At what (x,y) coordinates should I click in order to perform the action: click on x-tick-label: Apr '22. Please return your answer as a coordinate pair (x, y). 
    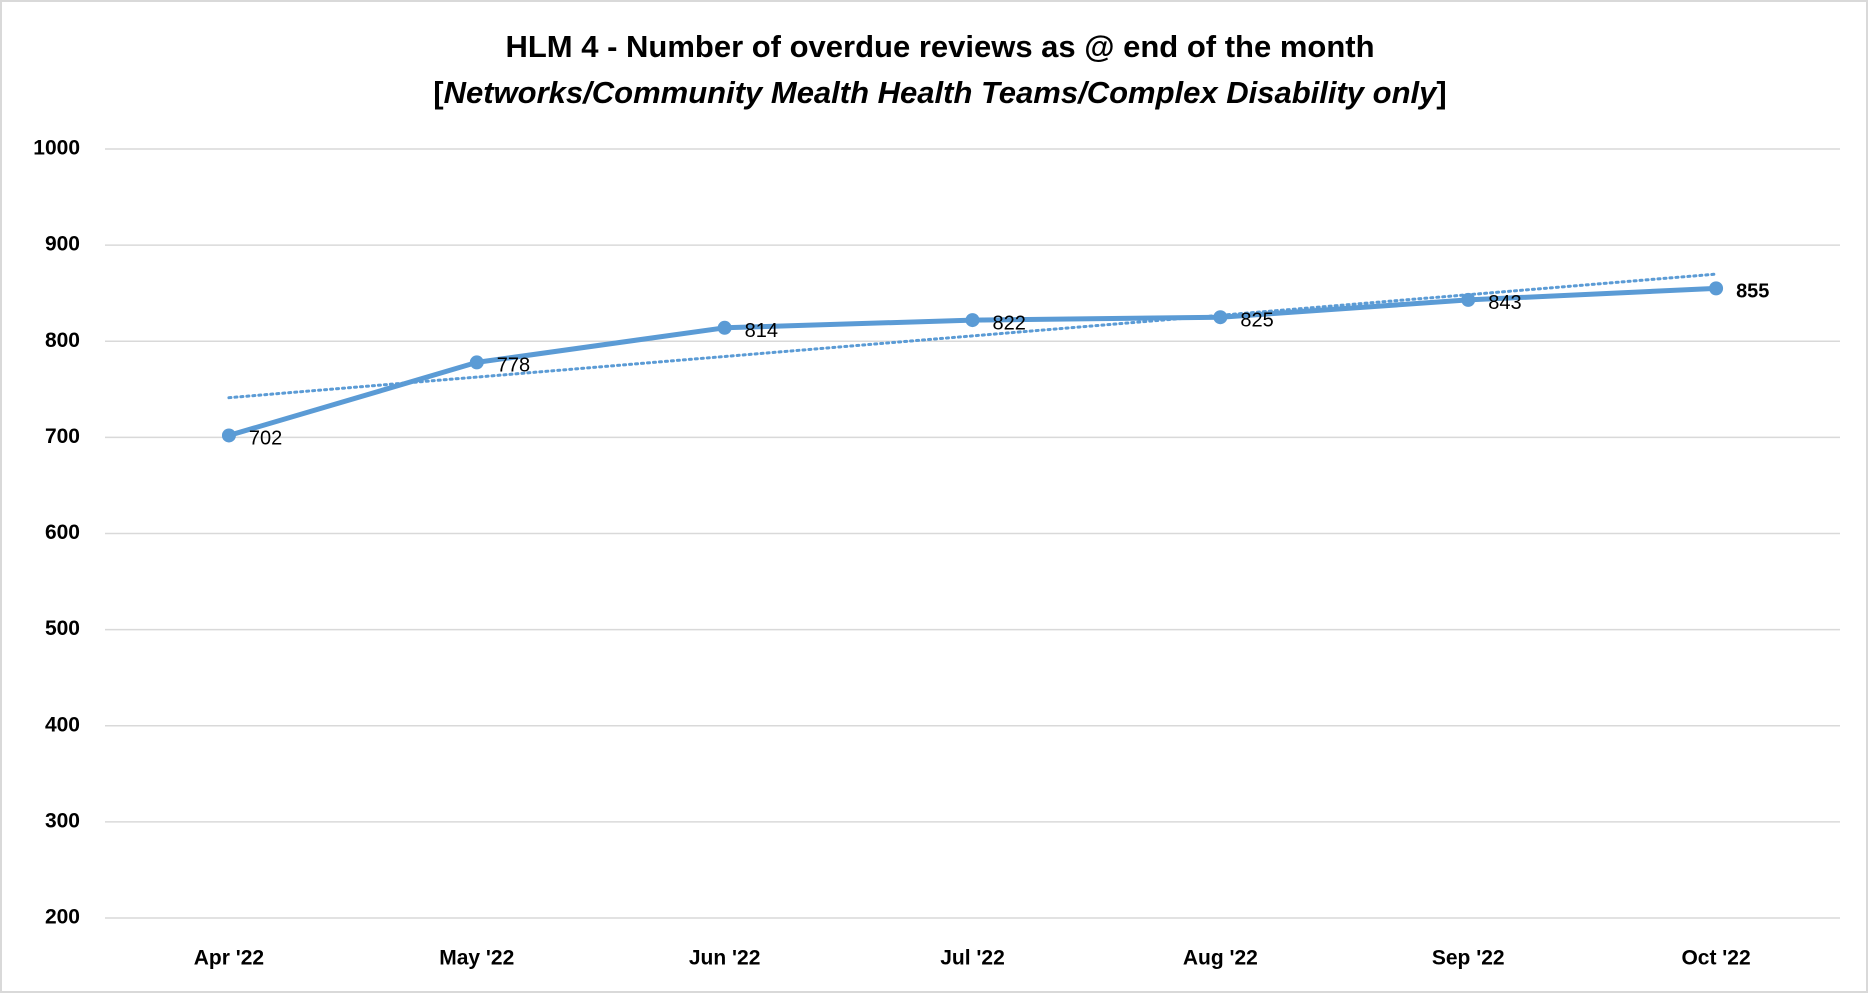
    Looking at the image, I should click on (229, 958).